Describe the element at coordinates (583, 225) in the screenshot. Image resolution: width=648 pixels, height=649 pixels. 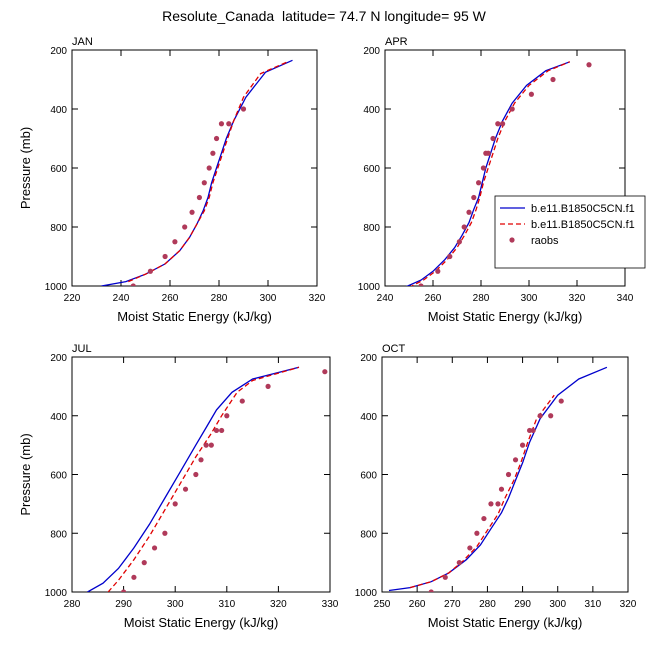
I see `legend-entry-label: b.e11.B1850C5CN.f1` at that location.